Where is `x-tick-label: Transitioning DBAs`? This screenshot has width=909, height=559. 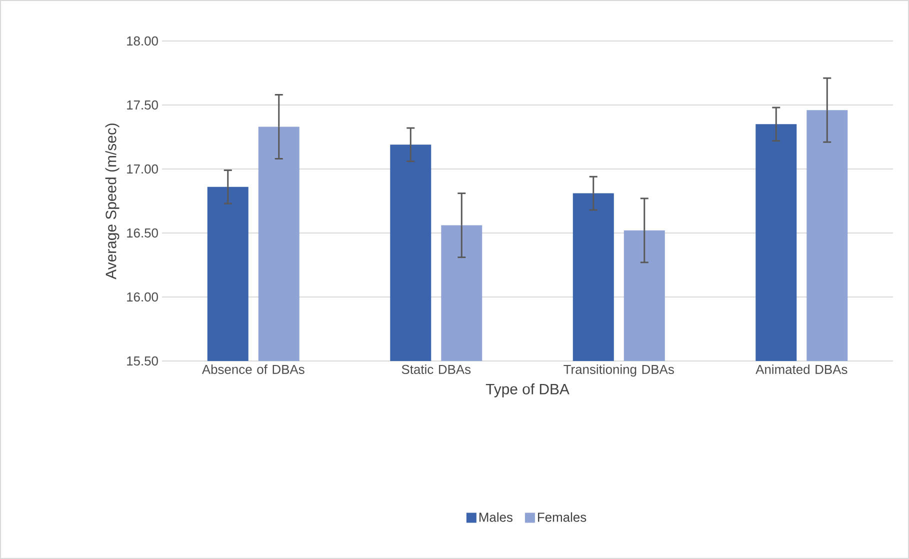 x-tick-label: Transitioning DBAs is located at coordinates (619, 370).